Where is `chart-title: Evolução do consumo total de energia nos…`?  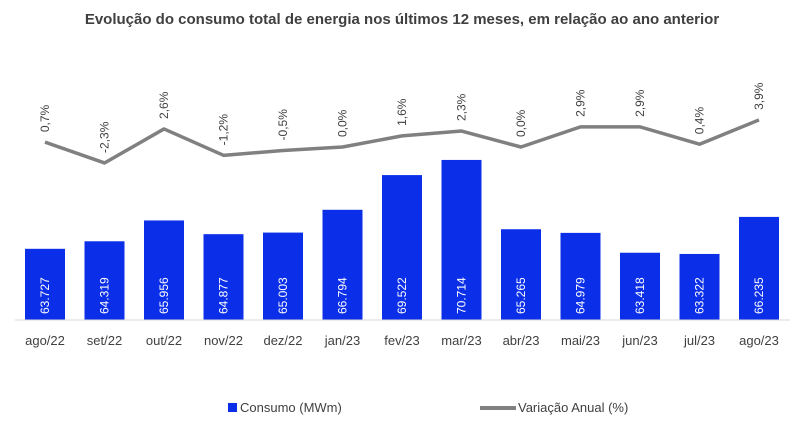 chart-title: Evolução do consumo total de energia nos… is located at coordinates (402, 19).